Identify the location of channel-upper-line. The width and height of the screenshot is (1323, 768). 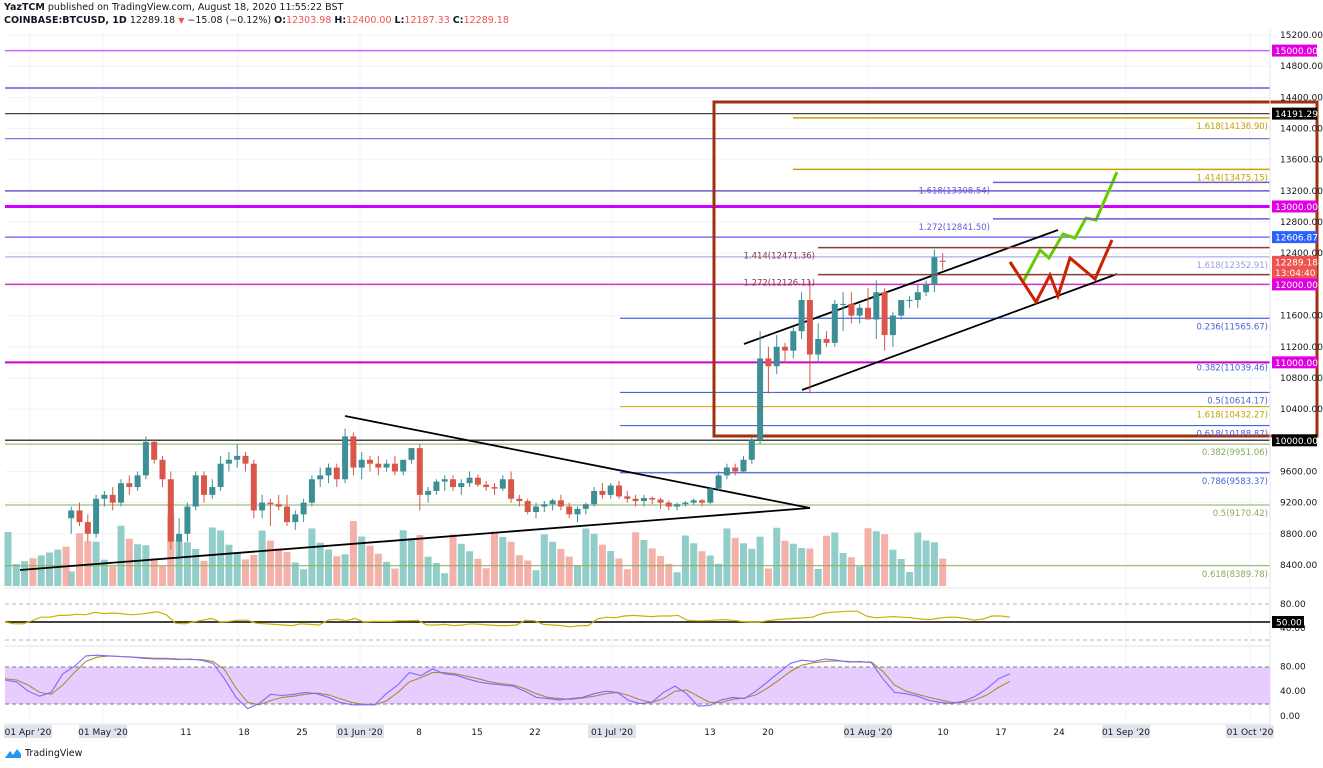
(901, 287).